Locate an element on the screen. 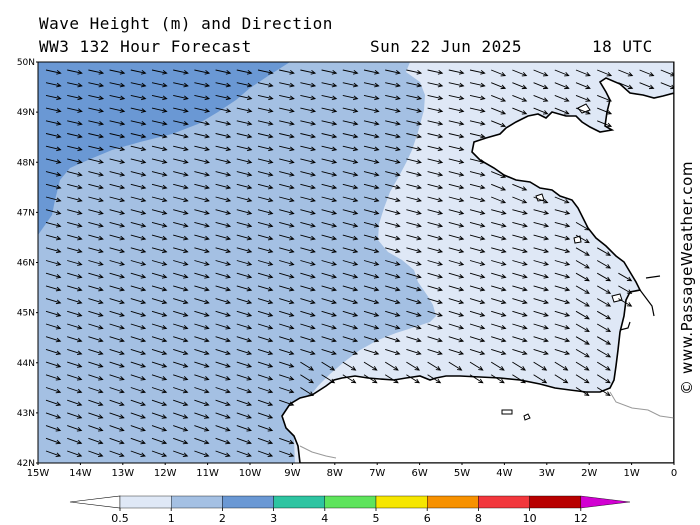  lon-label: 10W is located at coordinates (250, 473).